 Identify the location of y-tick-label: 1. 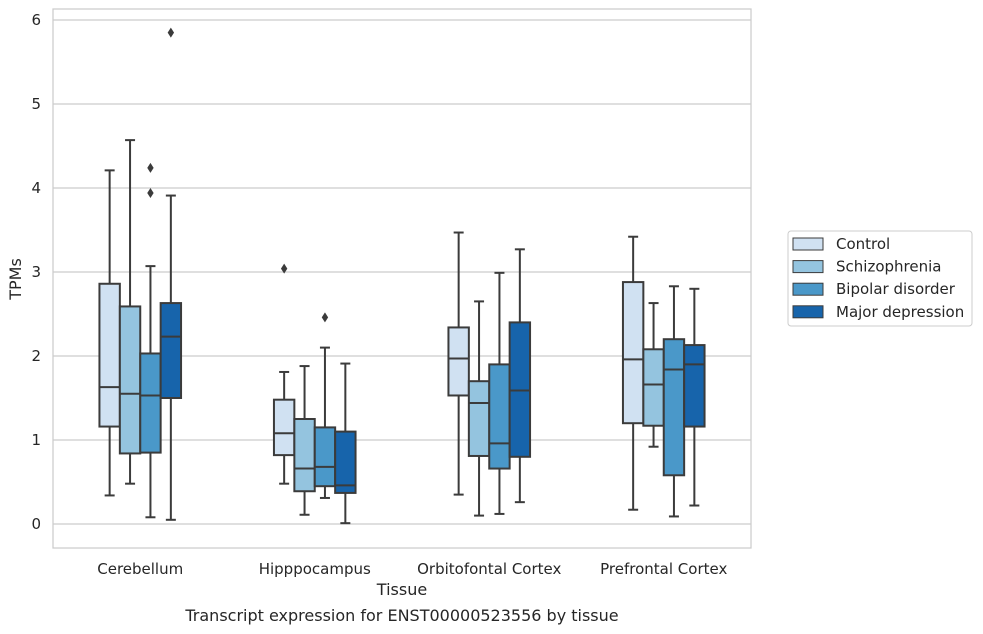
(36, 440).